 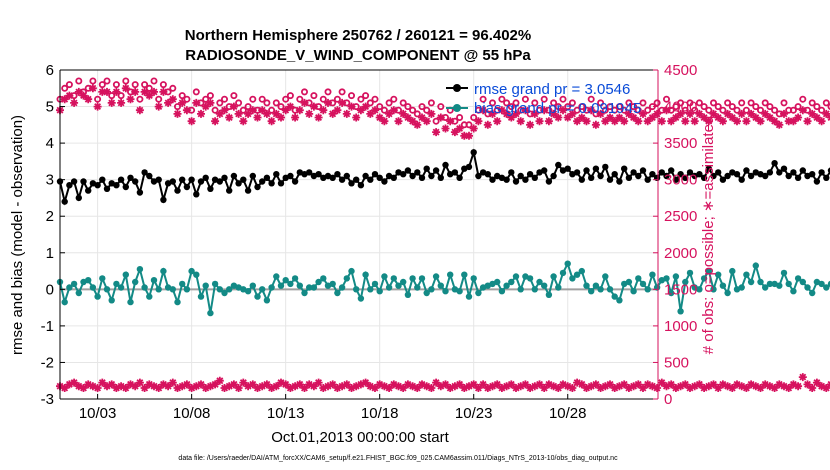 I want to click on x-tick-label-4: 10/23, so click(x=474, y=413).